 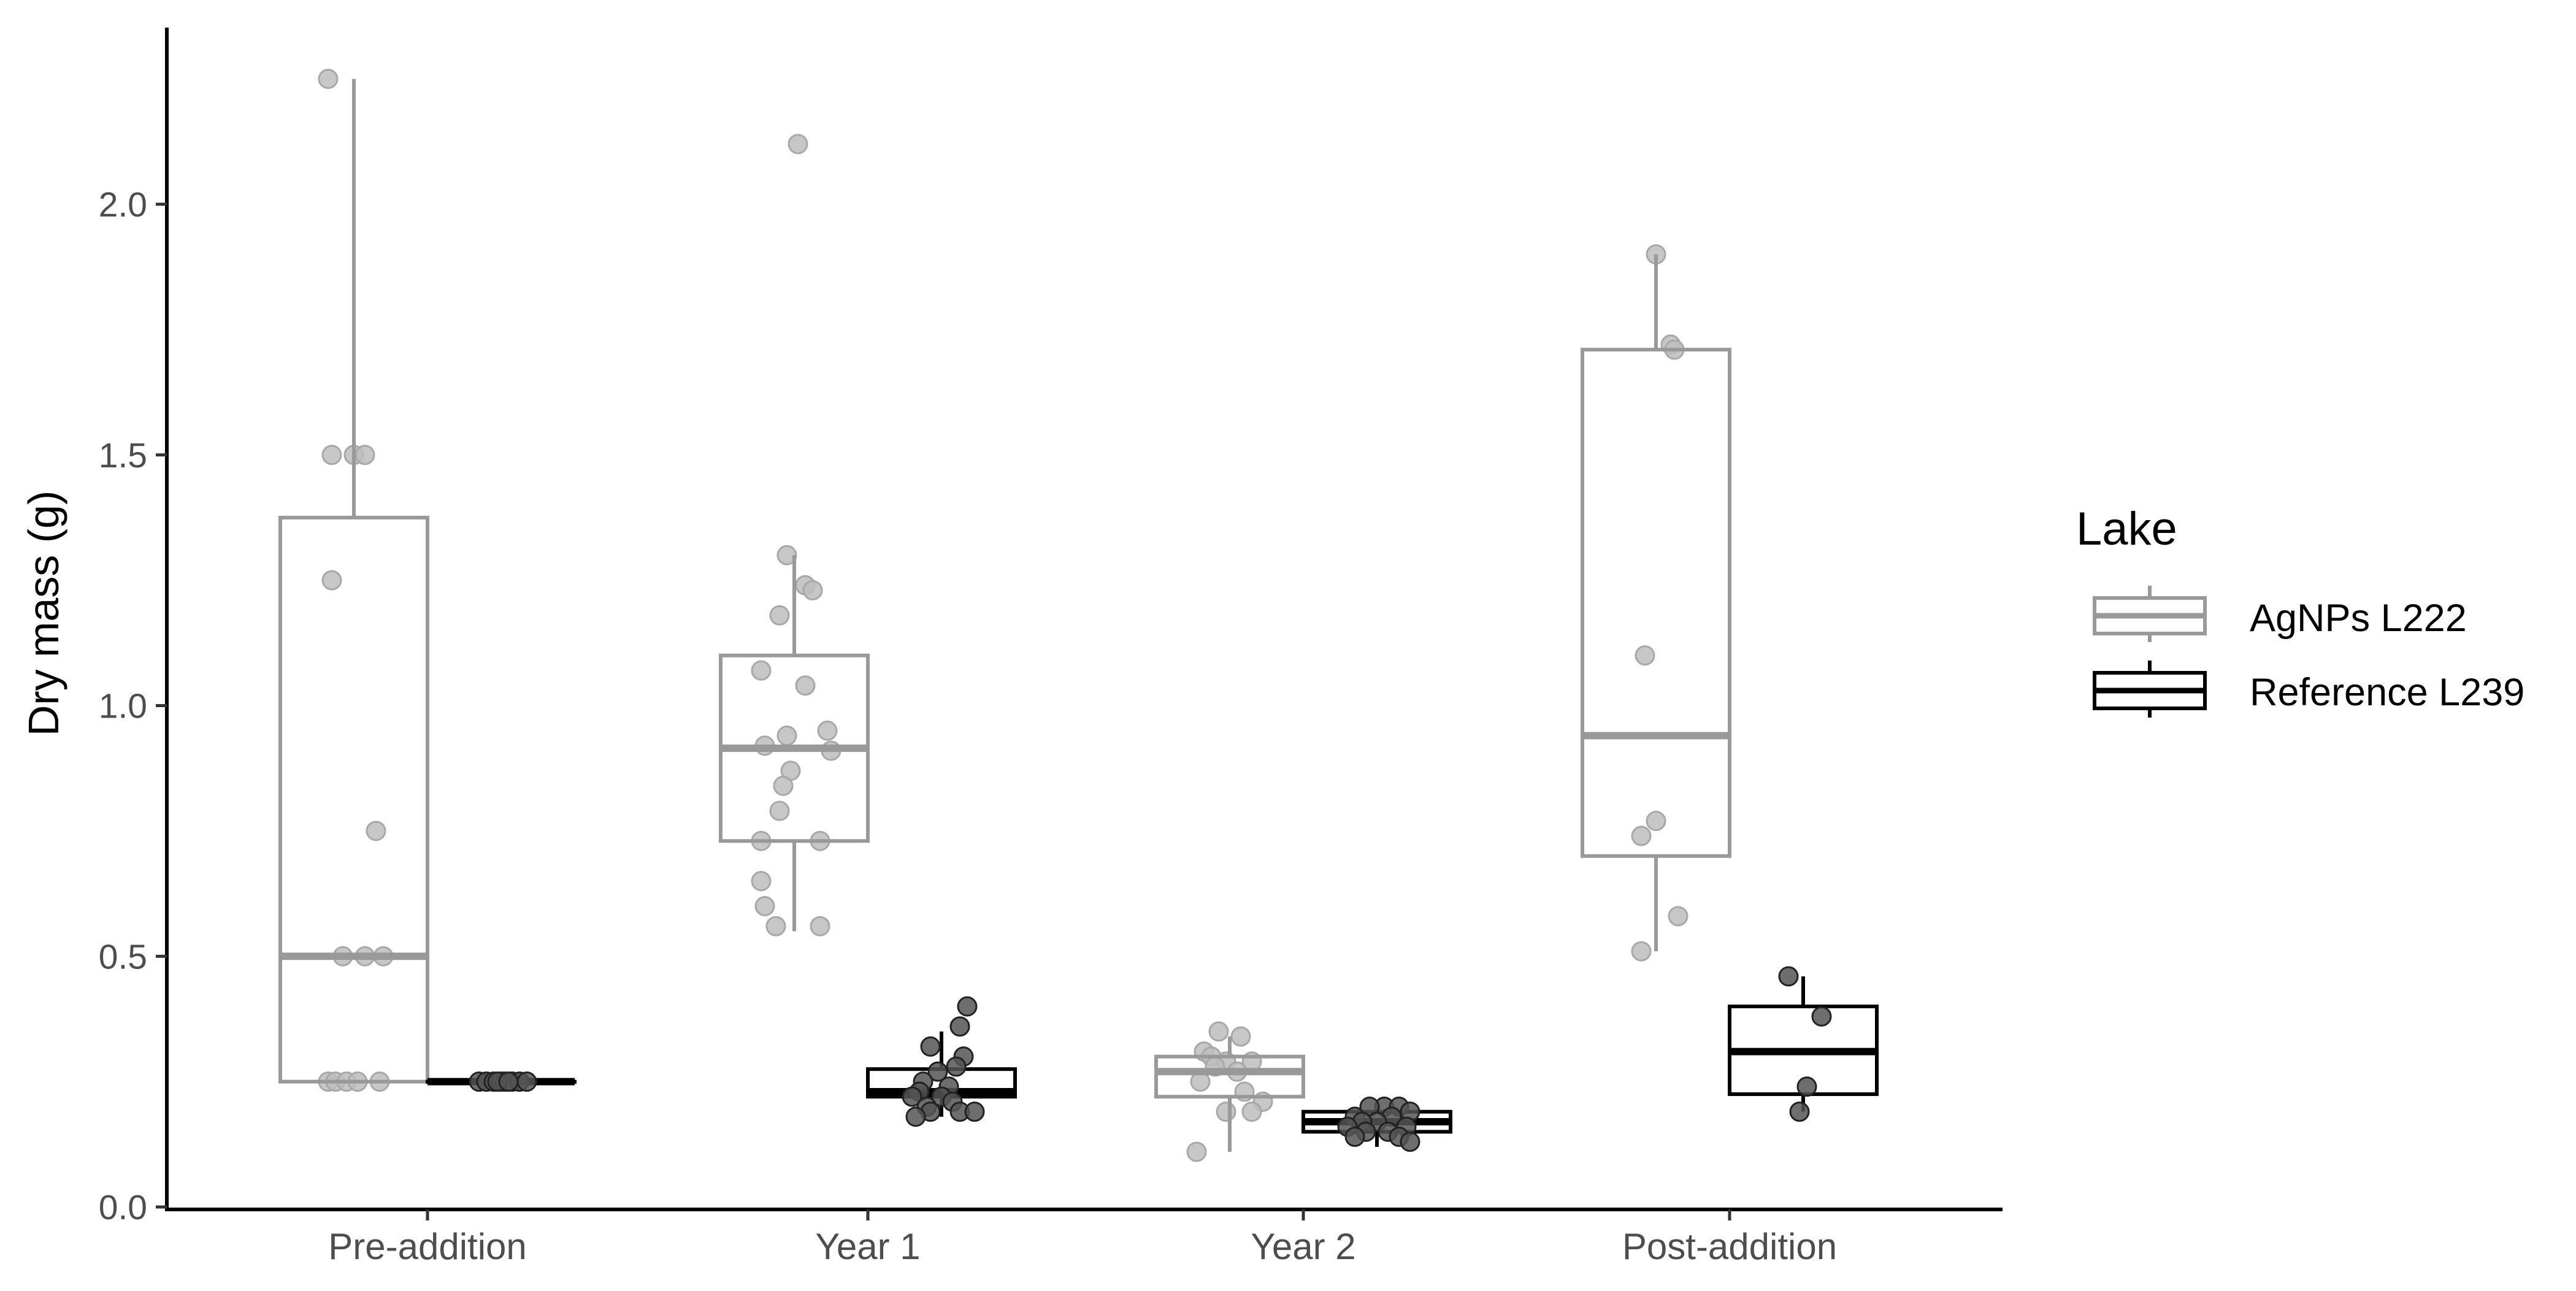 What do you see at coordinates (1729, 1246) in the screenshot?
I see `x-tick-label: Post-addition` at bounding box center [1729, 1246].